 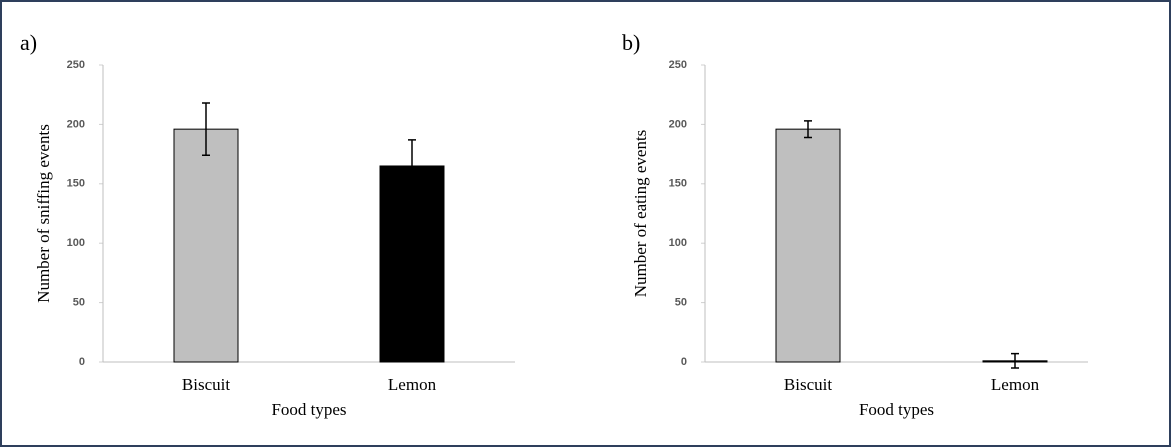 I want to click on panel-label: a), so click(x=28, y=42).